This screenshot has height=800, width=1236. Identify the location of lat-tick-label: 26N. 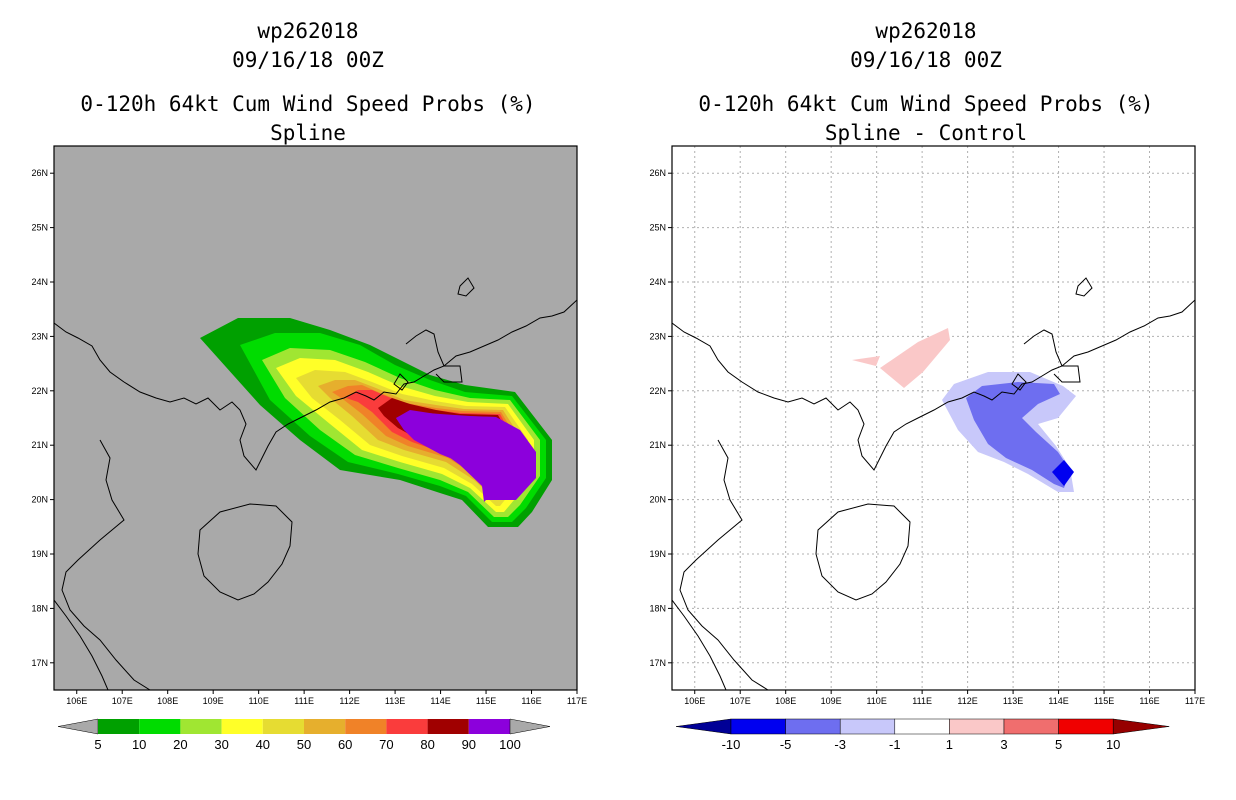
(657, 173).